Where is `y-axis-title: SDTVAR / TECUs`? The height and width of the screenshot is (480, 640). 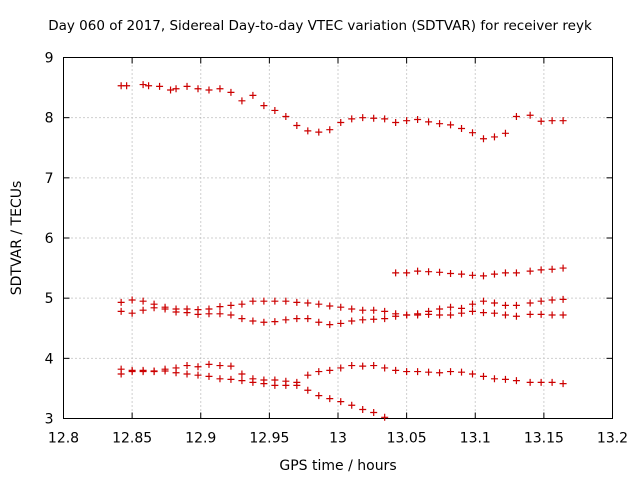
y-axis-title: SDTVAR / TECUs is located at coordinates (17, 238).